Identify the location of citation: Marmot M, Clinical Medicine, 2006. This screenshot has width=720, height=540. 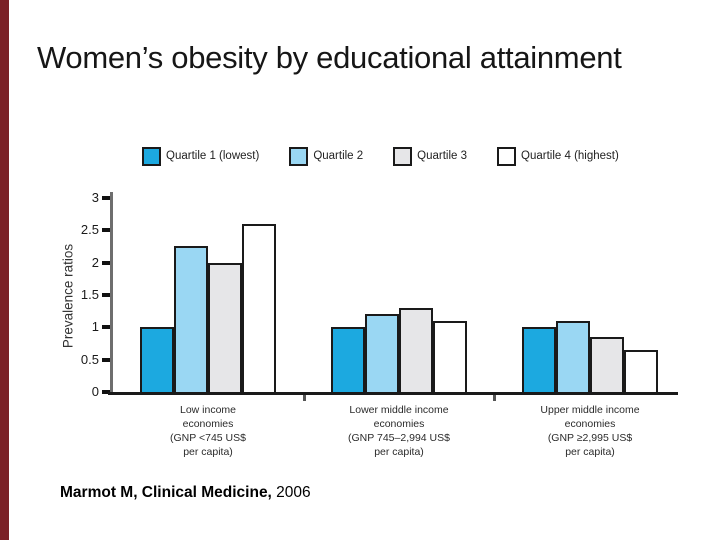
(185, 493).